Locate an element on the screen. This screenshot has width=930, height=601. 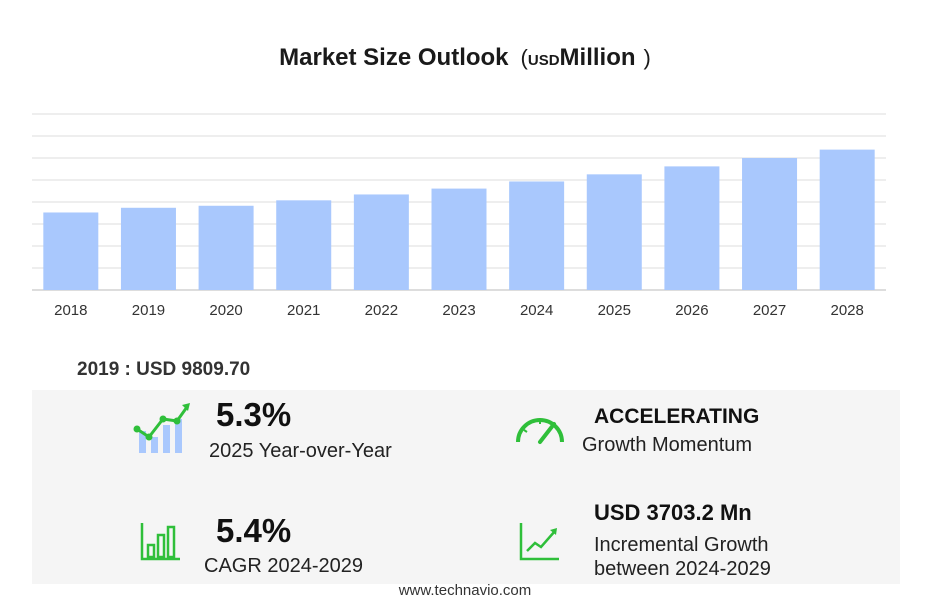
bar-2025 is located at coordinates (614, 232).